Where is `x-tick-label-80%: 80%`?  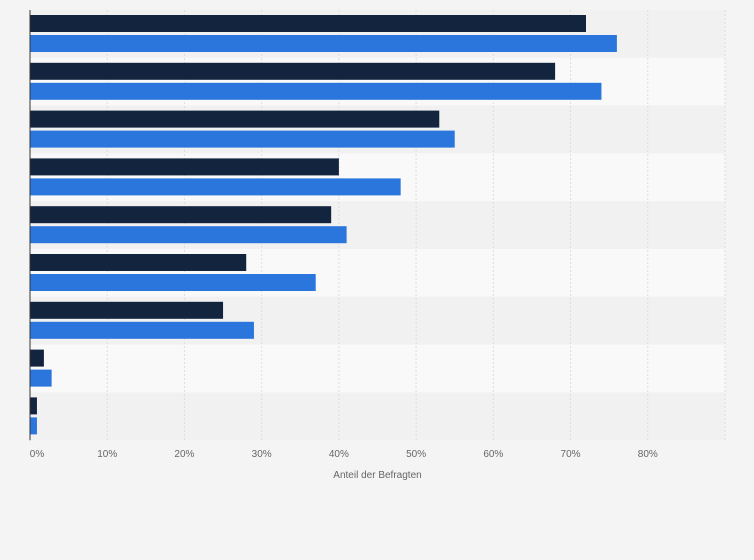 x-tick-label-80%: 80% is located at coordinates (648, 454).